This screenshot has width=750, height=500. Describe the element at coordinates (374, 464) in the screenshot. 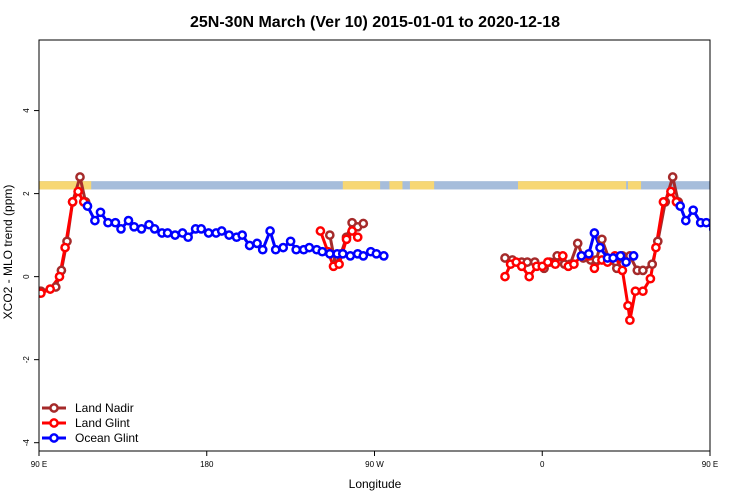

I see `x-tick-label: 90 W` at that location.